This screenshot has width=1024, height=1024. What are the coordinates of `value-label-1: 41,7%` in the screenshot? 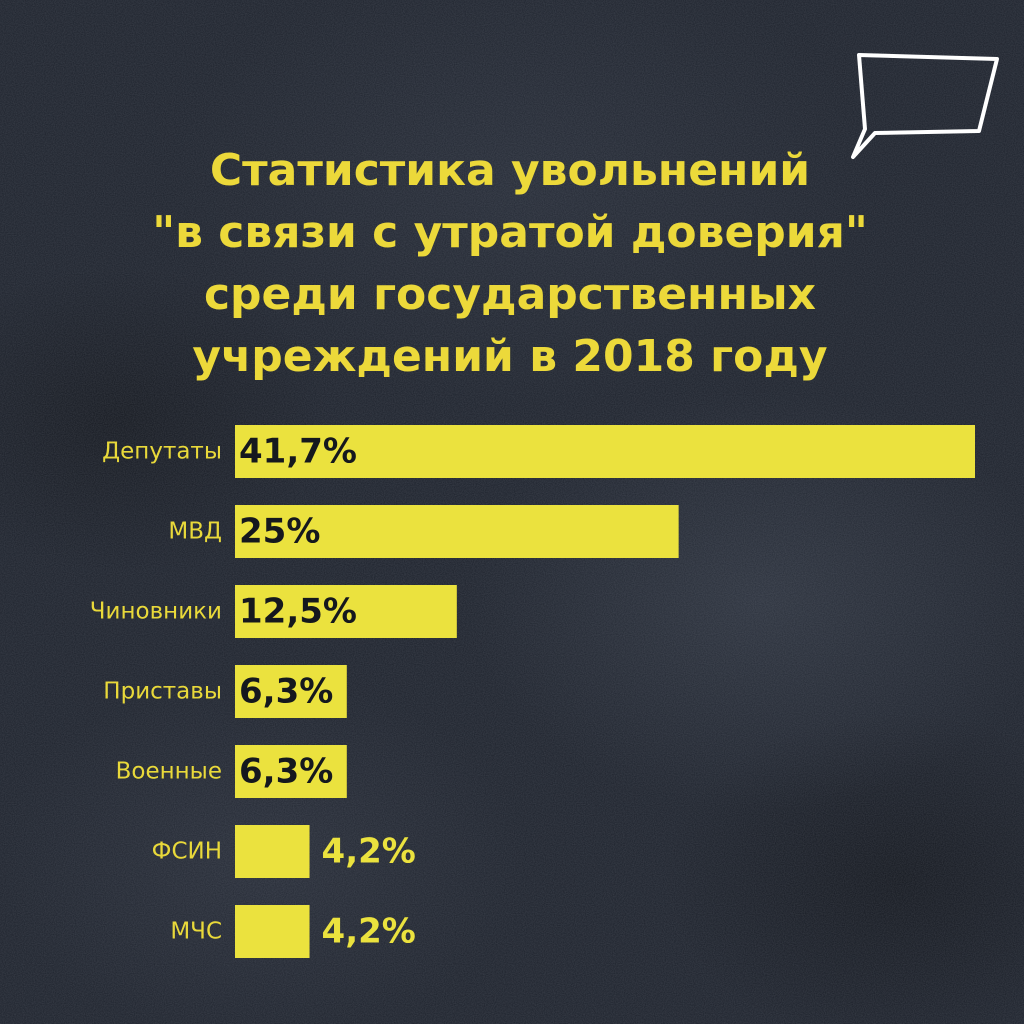 It's located at (298, 452).